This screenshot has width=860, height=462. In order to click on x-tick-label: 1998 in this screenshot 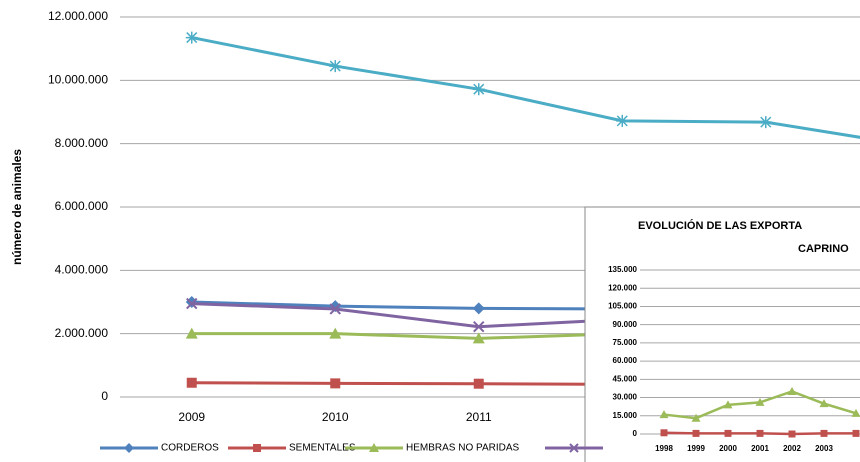, I will do `click(664, 448)`.